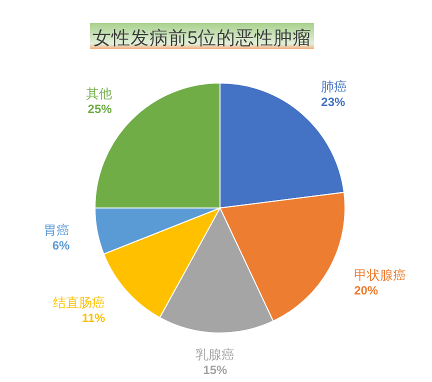  Describe the element at coordinates (79, 302) in the screenshot. I see `slice-label: 结直肠癌` at that location.